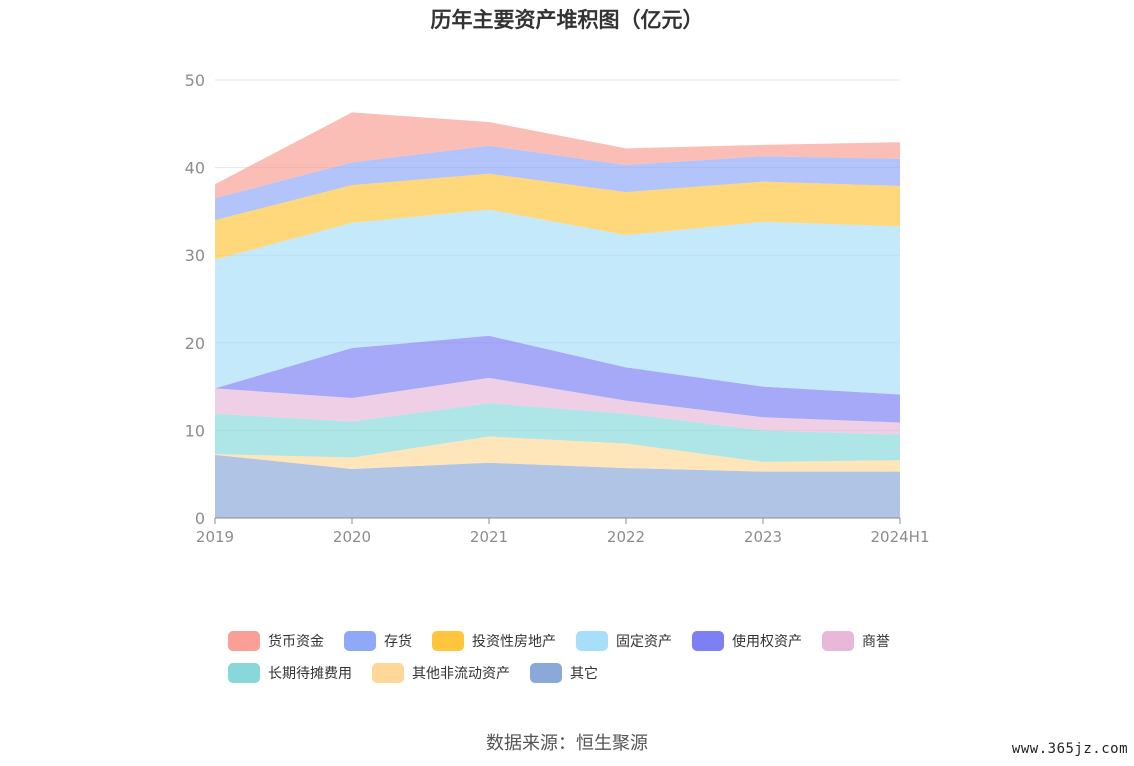  Describe the element at coordinates (564, 673) in the screenshot. I see `legend-item: 其它` at that location.